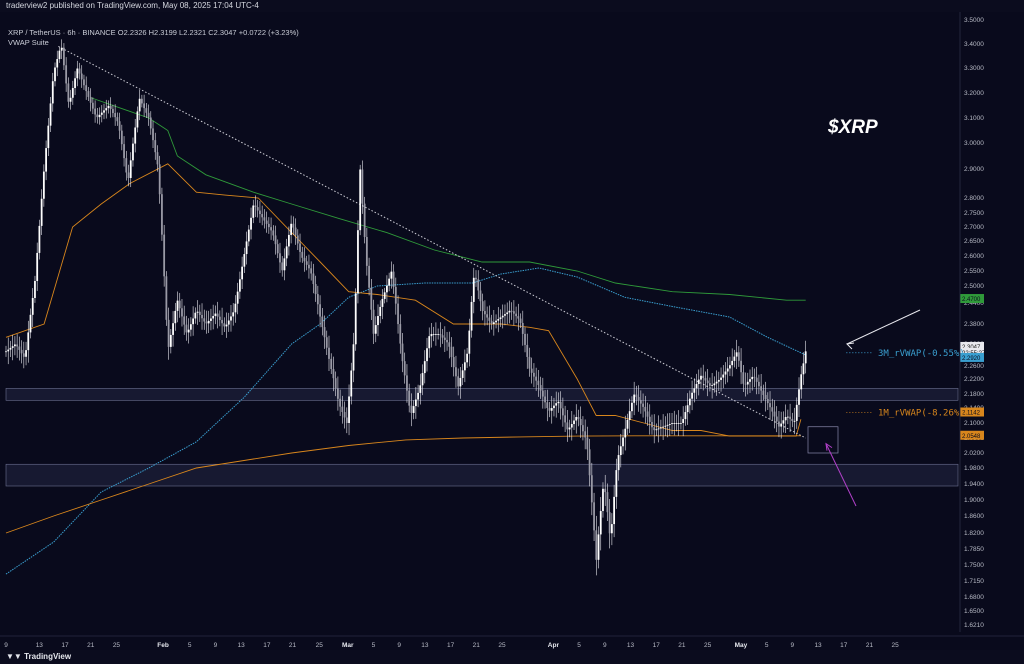 This screenshot has width=1024, height=664. I want to click on x-tick-label: 25, so click(320, 645).